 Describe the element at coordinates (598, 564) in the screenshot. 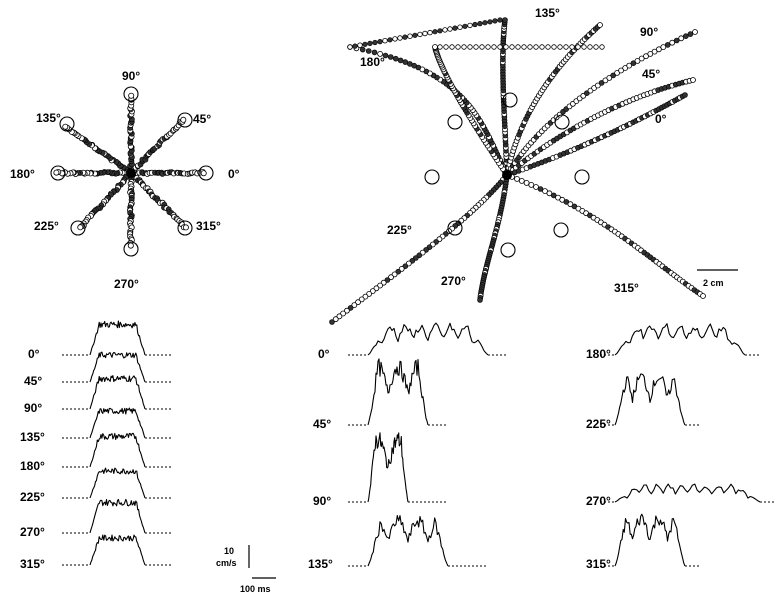

I see `vel-right-label-315: 315°` at that location.